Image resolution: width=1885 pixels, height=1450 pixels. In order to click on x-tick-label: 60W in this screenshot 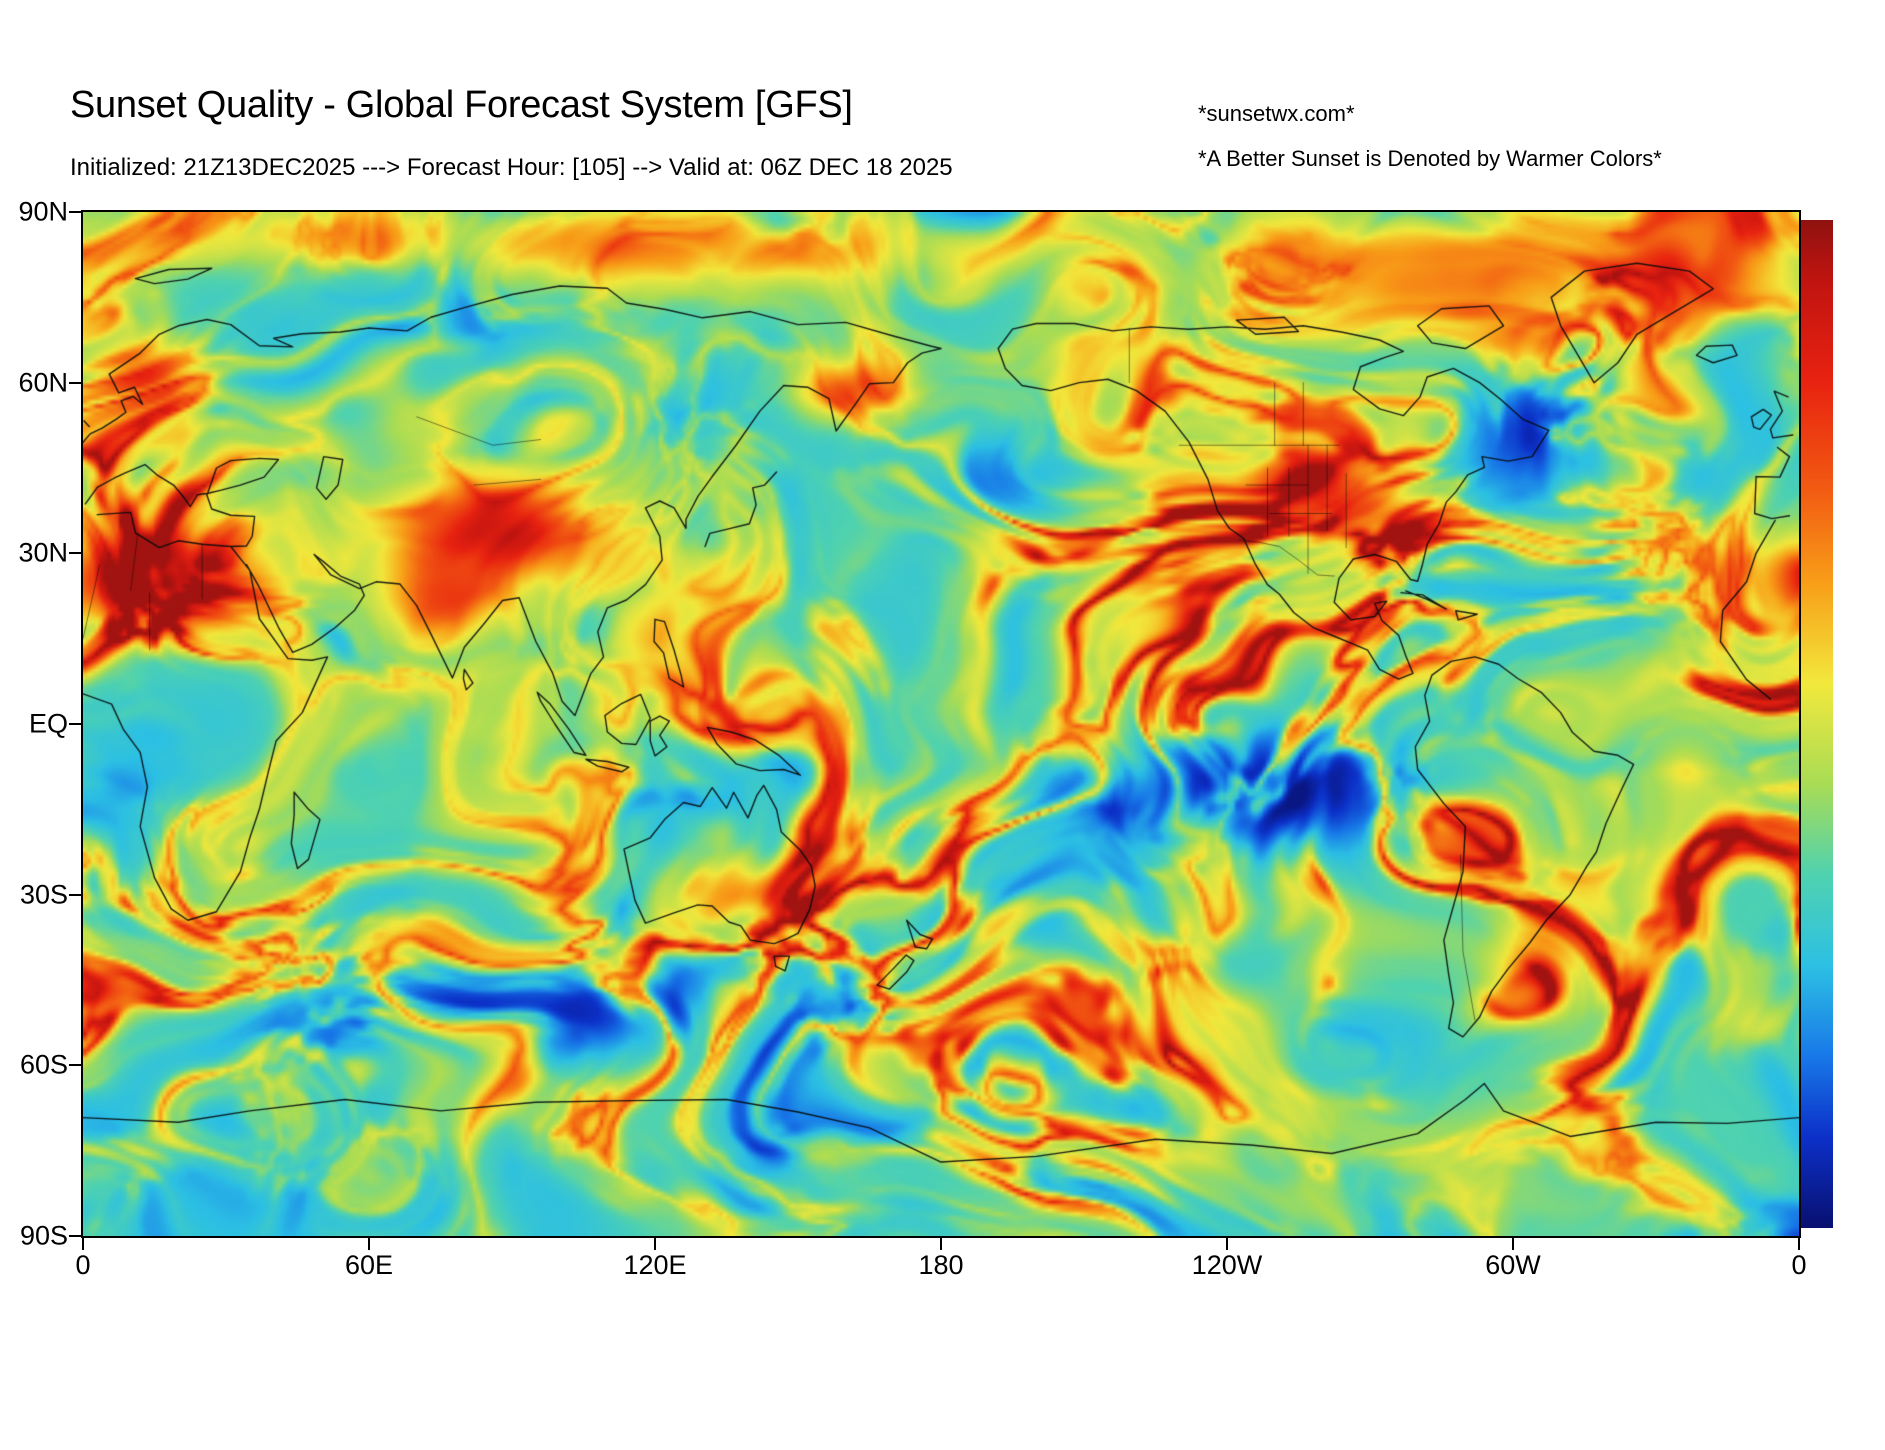, I will do `click(1513, 1265)`.